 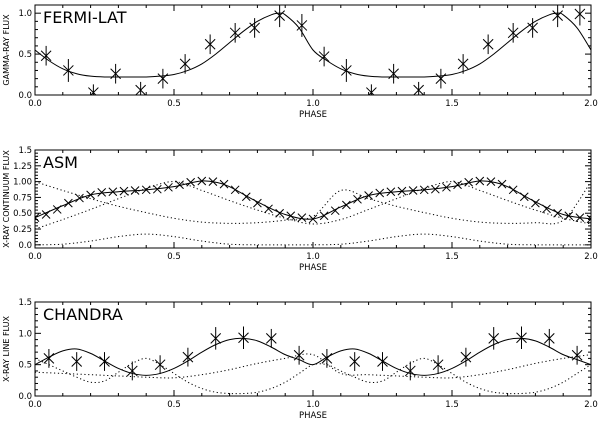 What do you see at coordinates (22, 183) in the screenshot?
I see `y-tick-label: 1.00` at bounding box center [22, 183].